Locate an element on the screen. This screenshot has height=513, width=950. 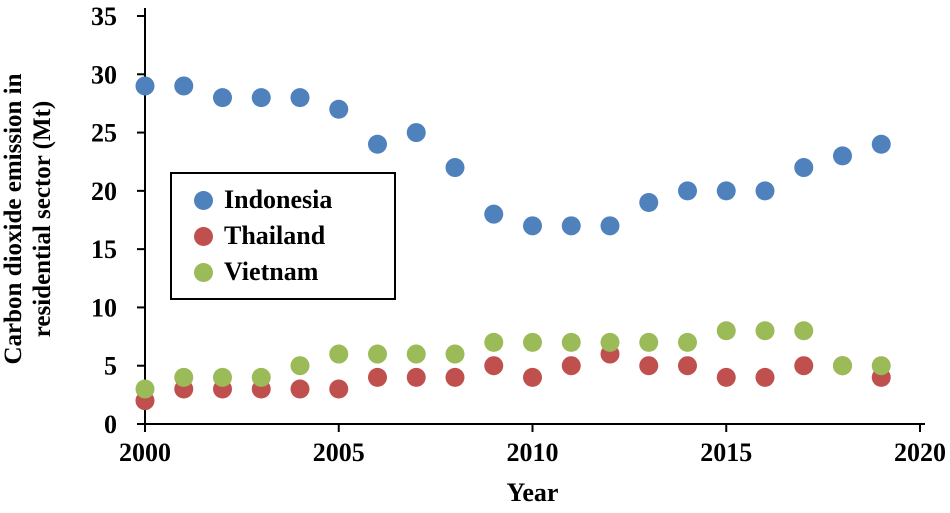
point-vietnam-2003 is located at coordinates (261, 377).